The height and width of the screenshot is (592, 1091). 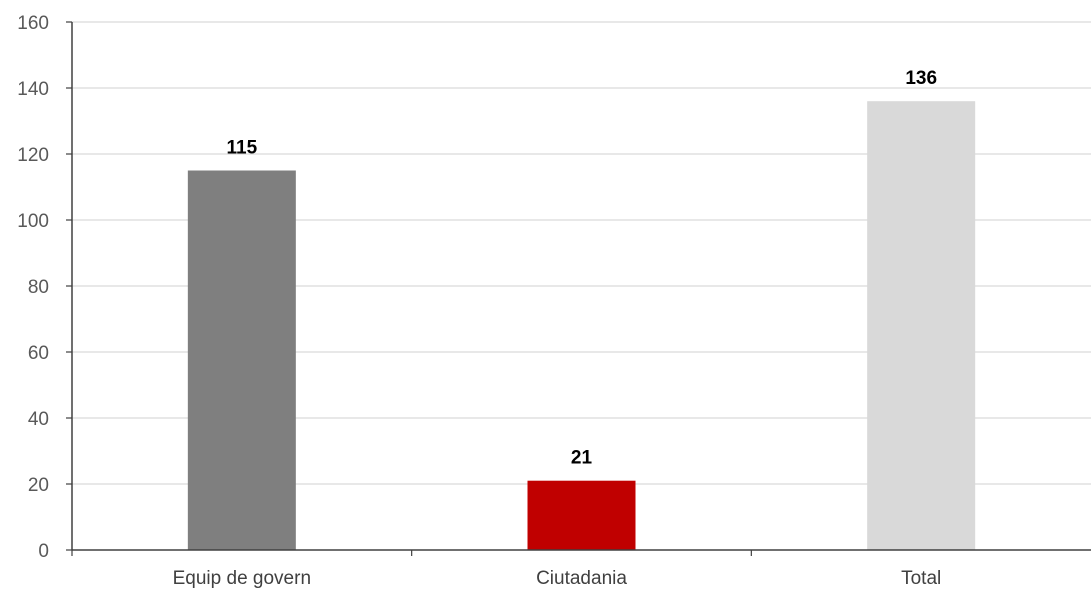 What do you see at coordinates (582, 458) in the screenshot?
I see `data-label: 21` at bounding box center [582, 458].